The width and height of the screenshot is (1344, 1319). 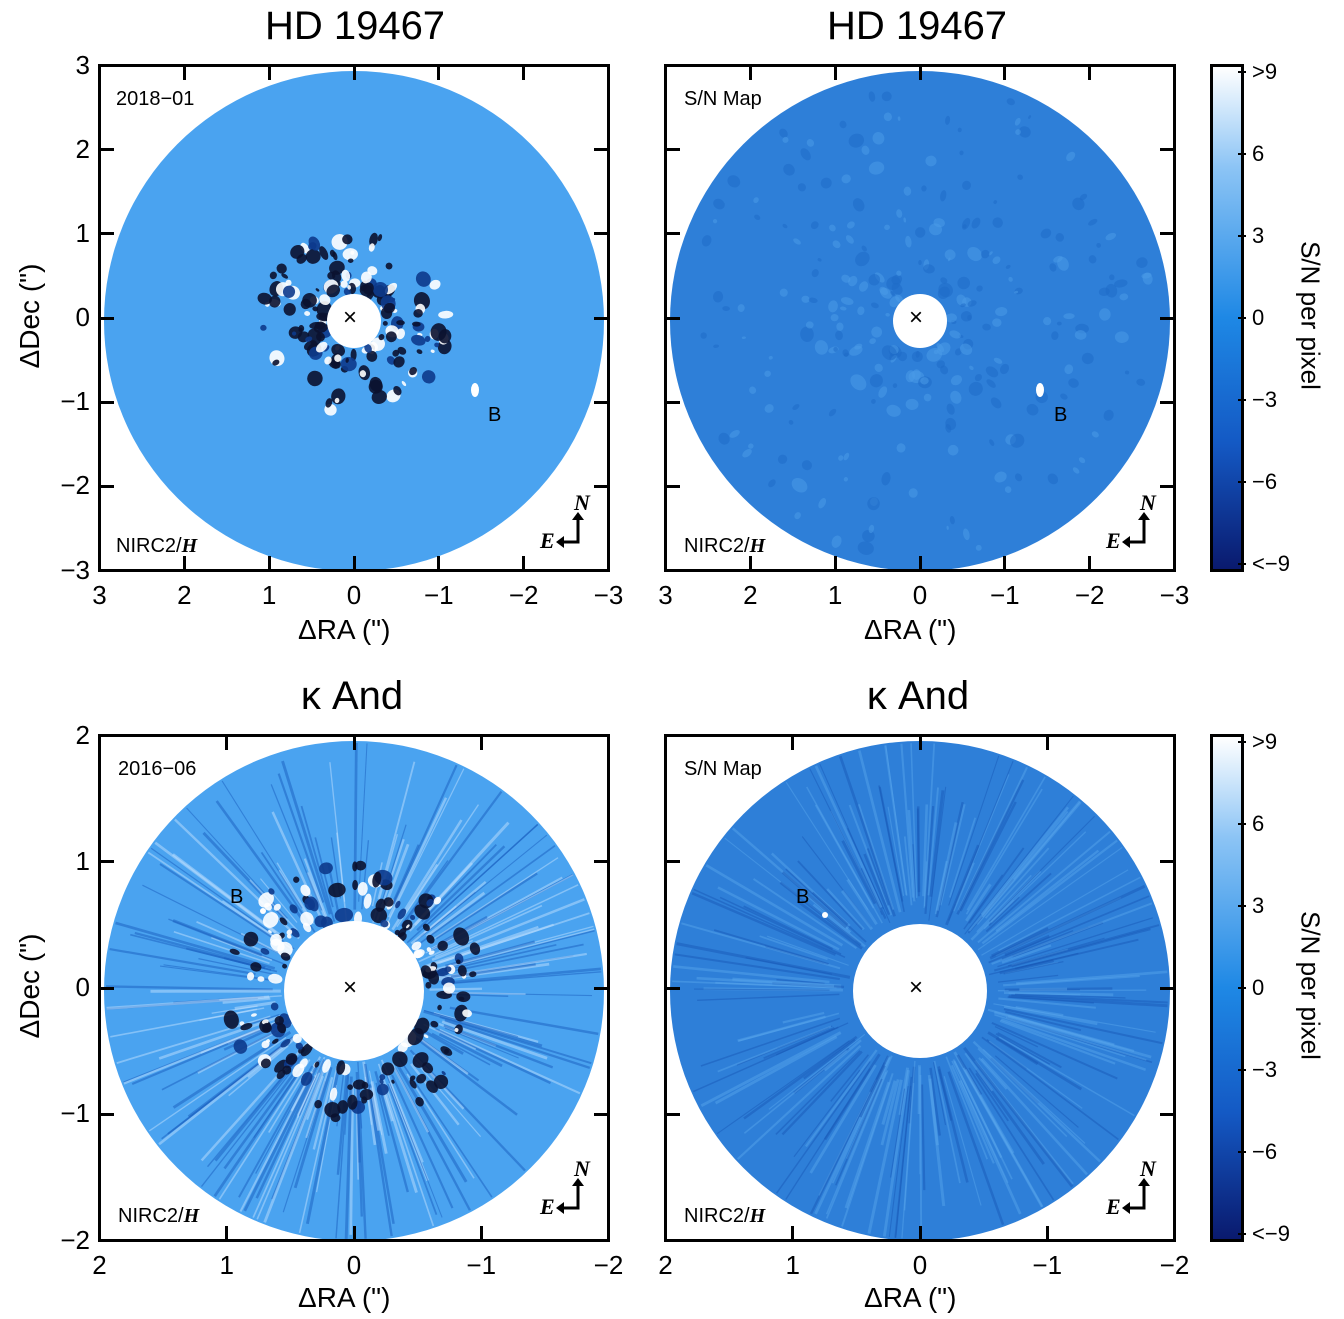 I want to click on colorbar-tick-label: −3, so click(x=1265, y=399).